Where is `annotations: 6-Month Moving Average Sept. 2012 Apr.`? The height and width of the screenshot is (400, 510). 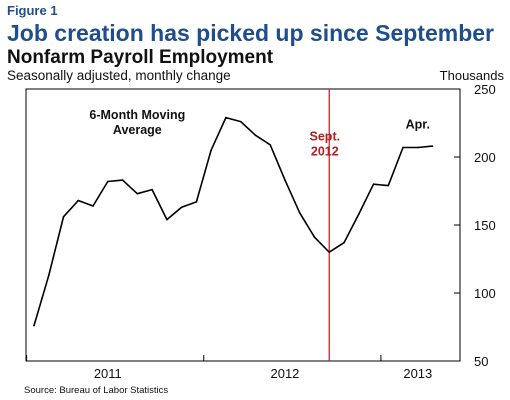 annotations: 6-Month Moving Average Sept. 2012 Apr. is located at coordinates (259, 133).